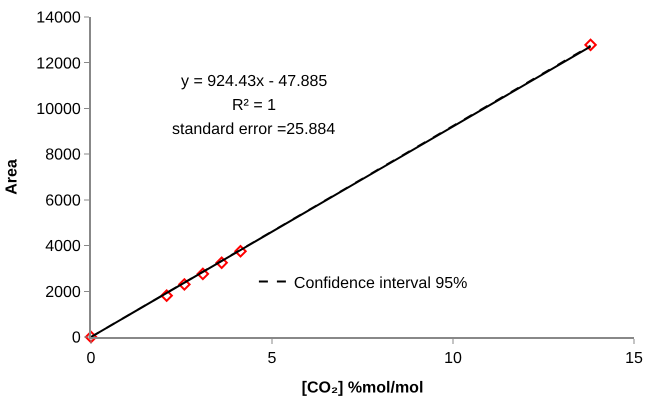  I want to click on y-tick-label: 12000, so click(58, 63).